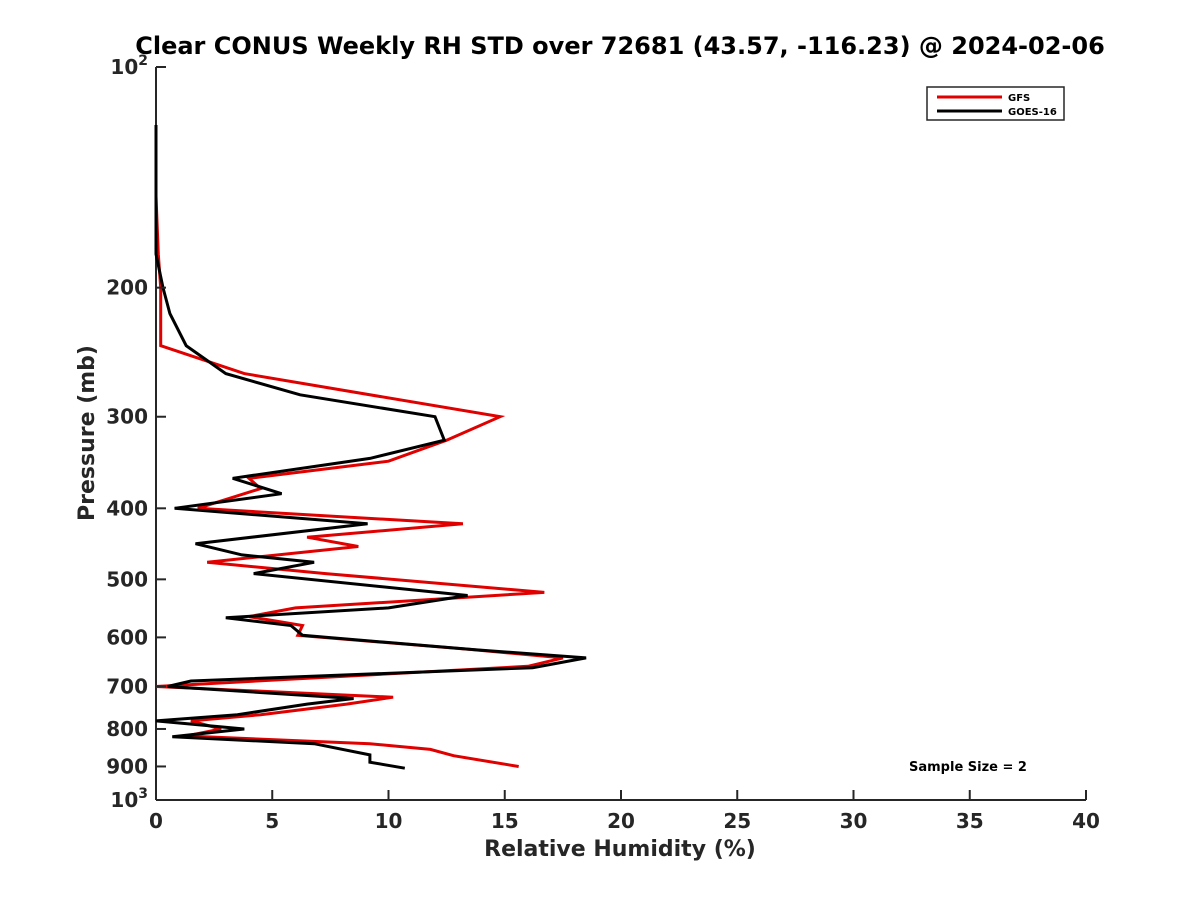  What do you see at coordinates (970, 821) in the screenshot?
I see `x-tick-label: 35` at bounding box center [970, 821].